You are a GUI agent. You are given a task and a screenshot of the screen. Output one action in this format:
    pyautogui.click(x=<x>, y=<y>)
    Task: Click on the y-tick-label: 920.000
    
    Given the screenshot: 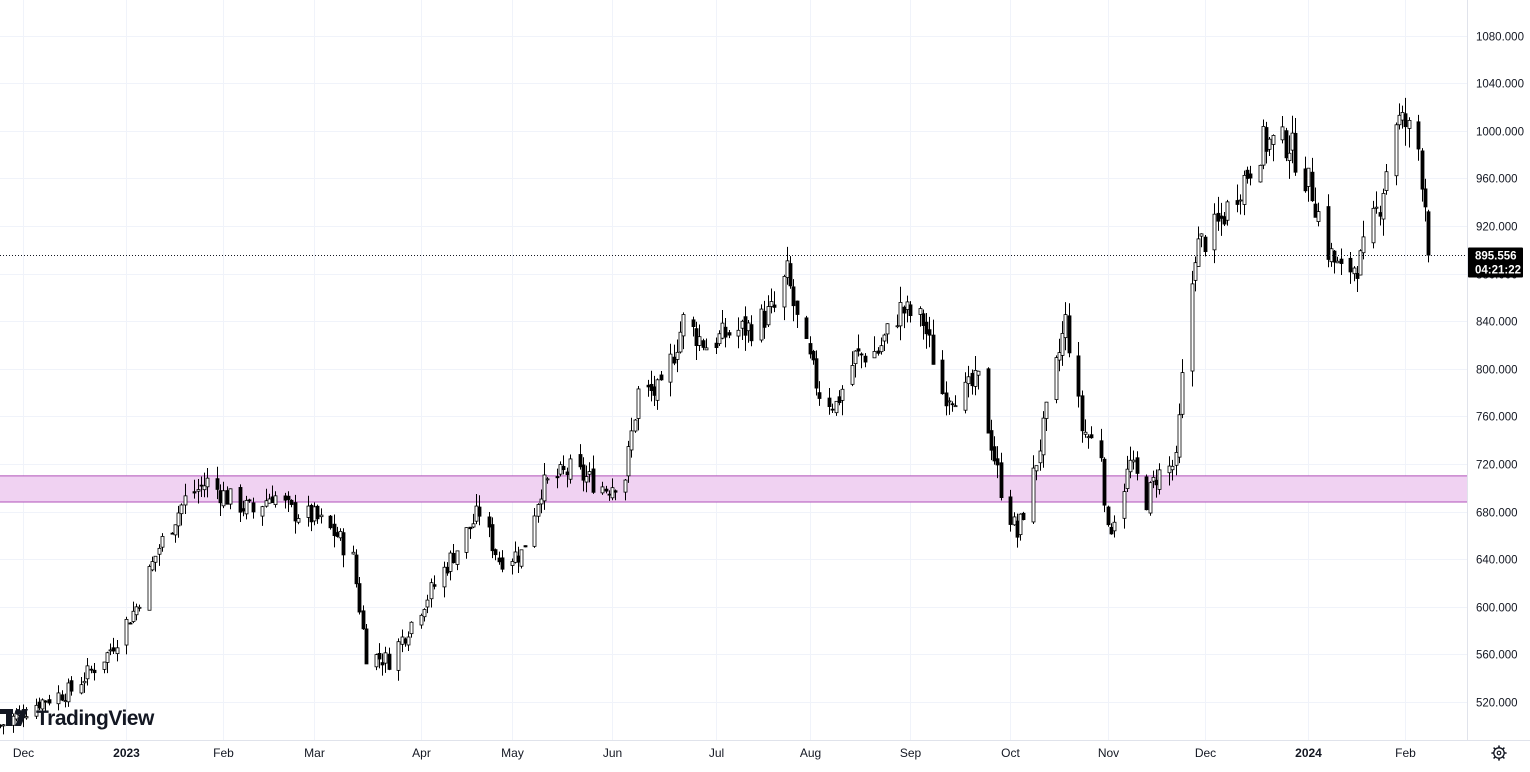 What is the action you would take?
    pyautogui.click(x=1497, y=228)
    